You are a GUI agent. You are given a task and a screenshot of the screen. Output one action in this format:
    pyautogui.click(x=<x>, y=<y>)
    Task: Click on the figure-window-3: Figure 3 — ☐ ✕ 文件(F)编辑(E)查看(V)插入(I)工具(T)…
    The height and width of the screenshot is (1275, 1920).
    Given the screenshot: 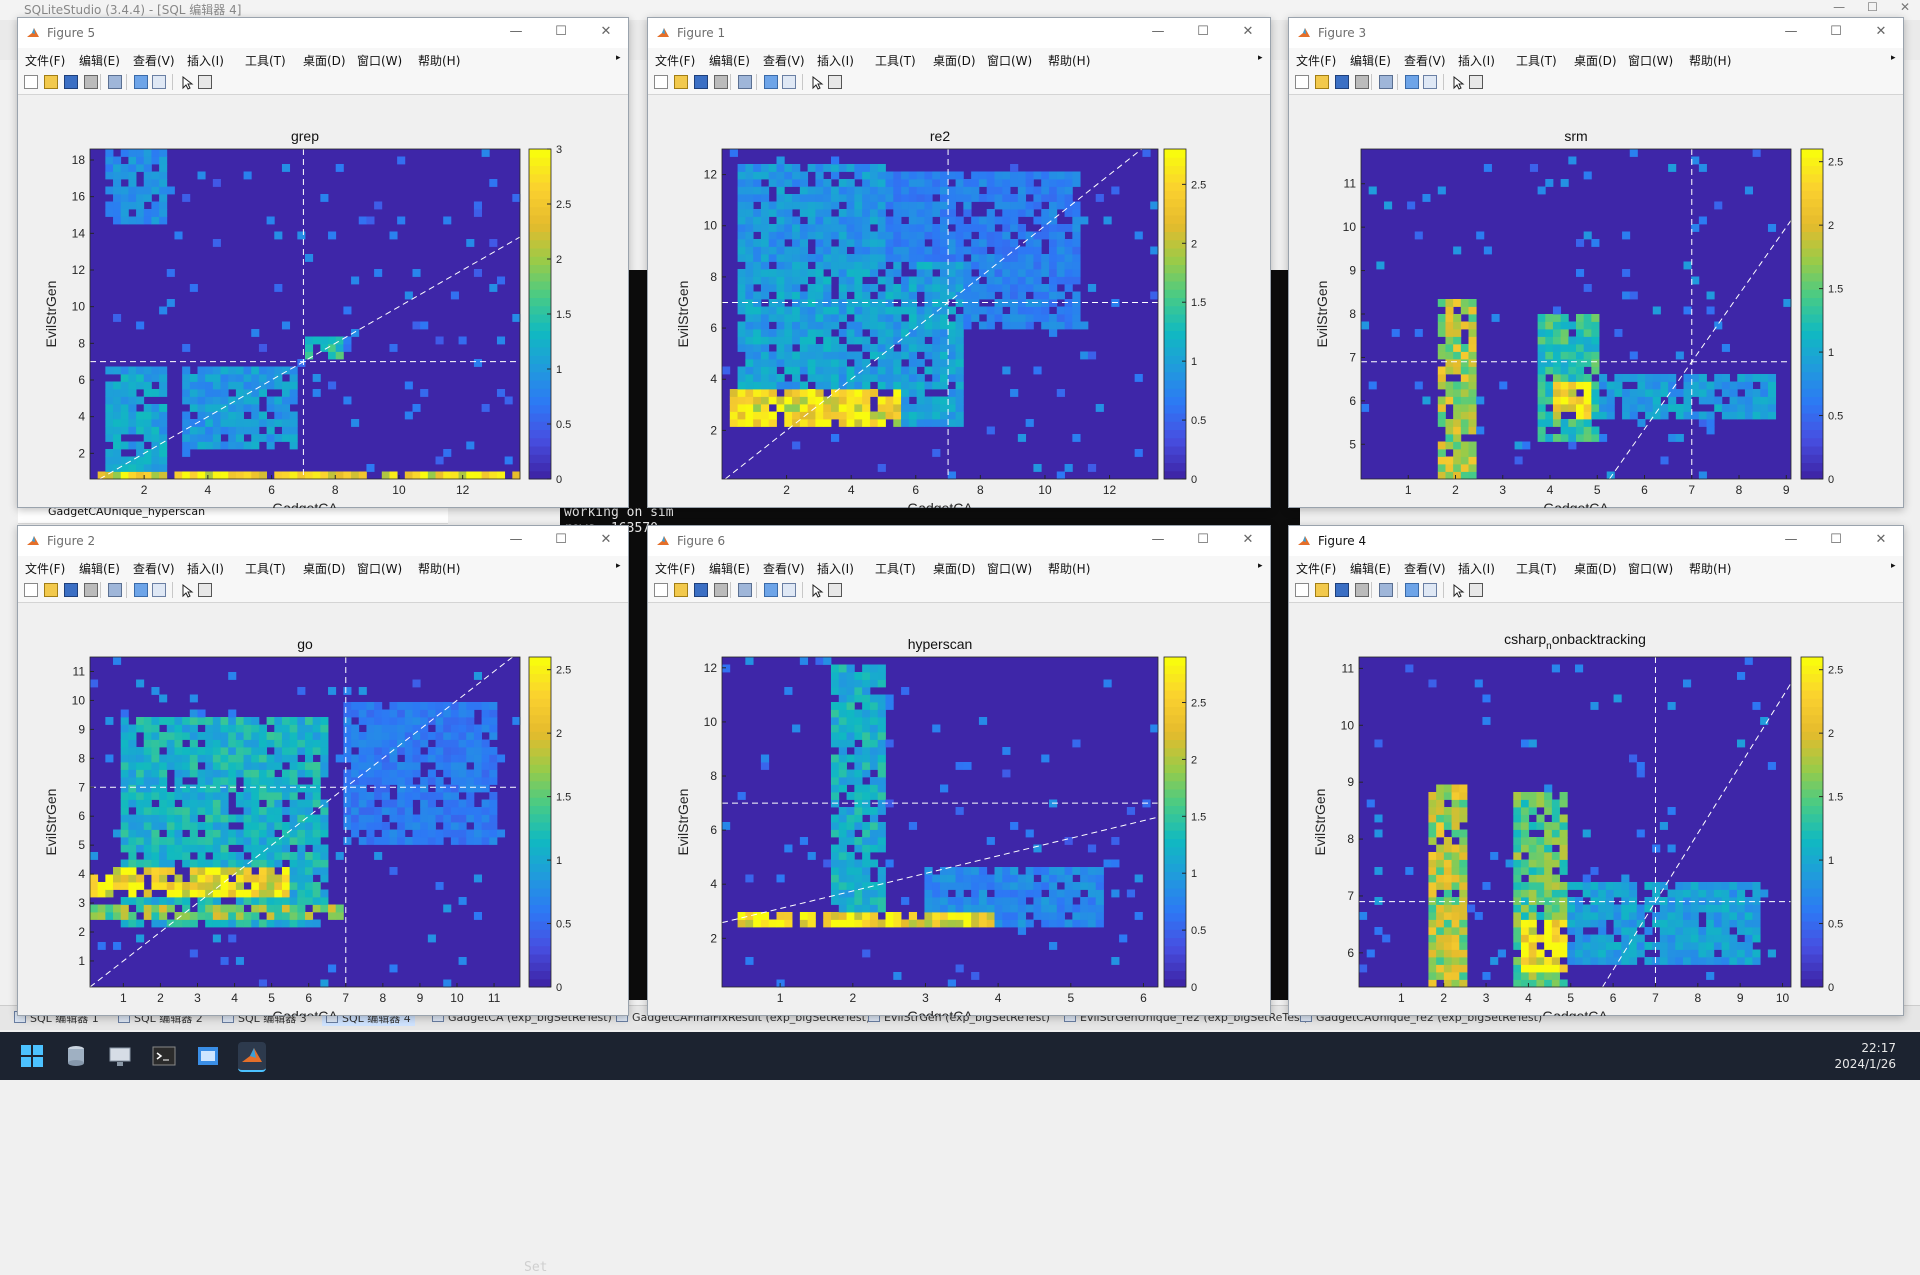 What is the action you would take?
    pyautogui.click(x=1596, y=262)
    